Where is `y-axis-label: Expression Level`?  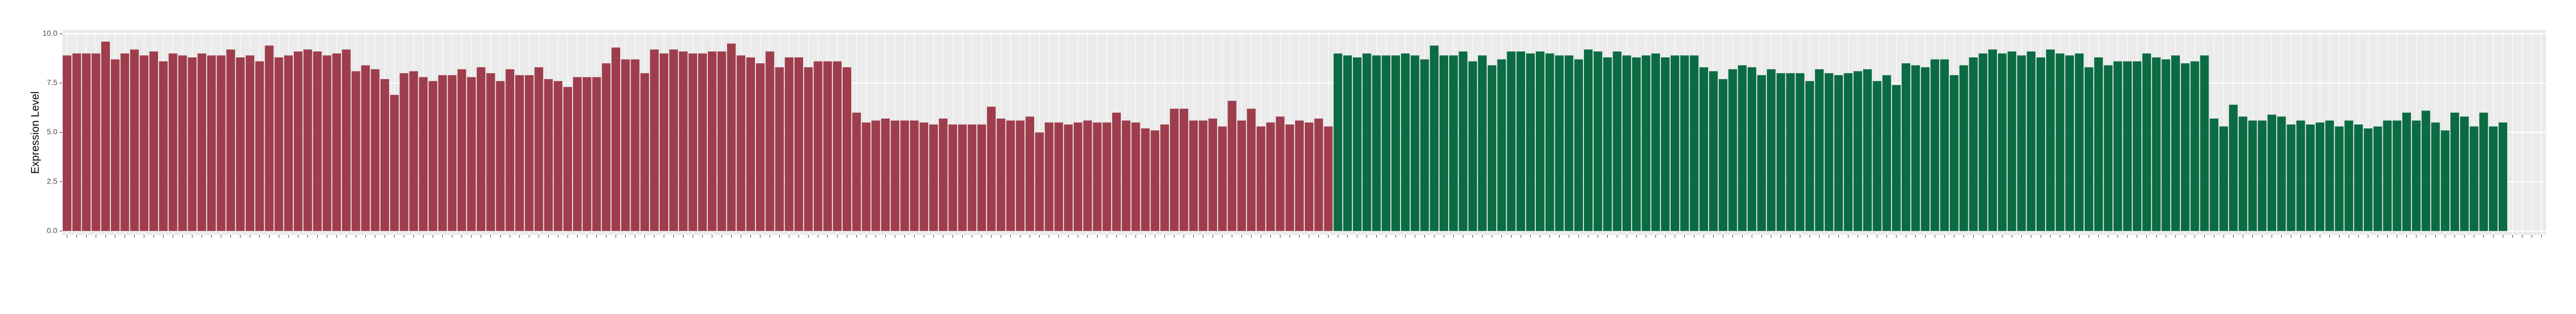
y-axis-label: Expression Level is located at coordinates (35, 132).